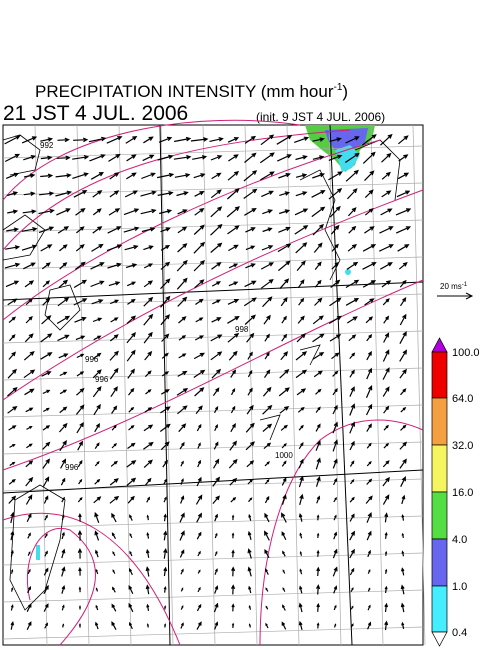  Describe the element at coordinates (341, 385) in the screenshot. I see `lon-line` at that location.